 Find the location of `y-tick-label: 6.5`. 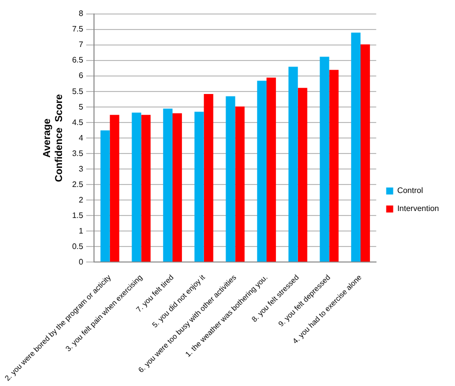

y-tick-label: 6.5 is located at coordinates (78, 60).